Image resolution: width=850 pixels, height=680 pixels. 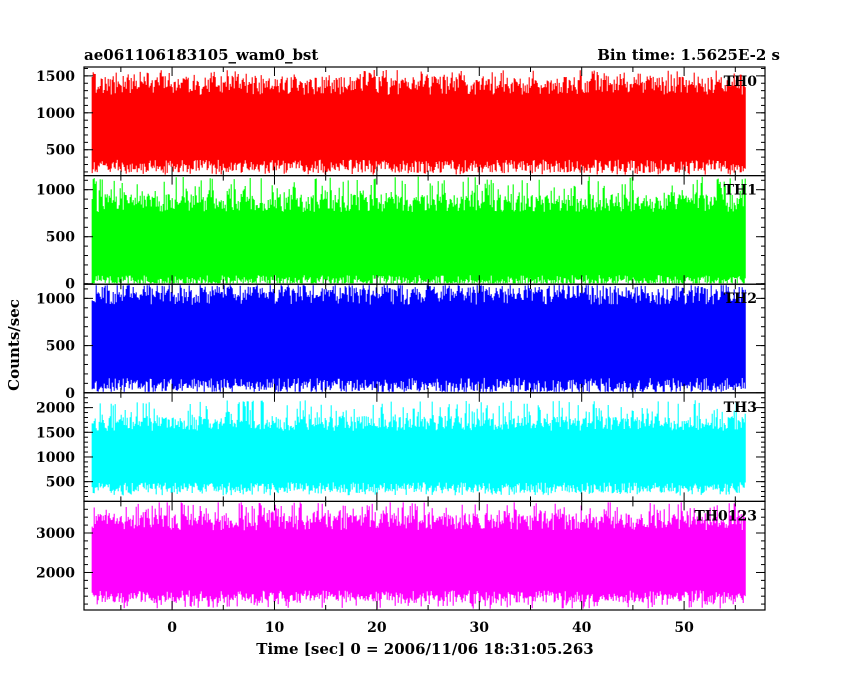 What do you see at coordinates (377, 628) in the screenshot?
I see `x-tick-label: 20` at bounding box center [377, 628].